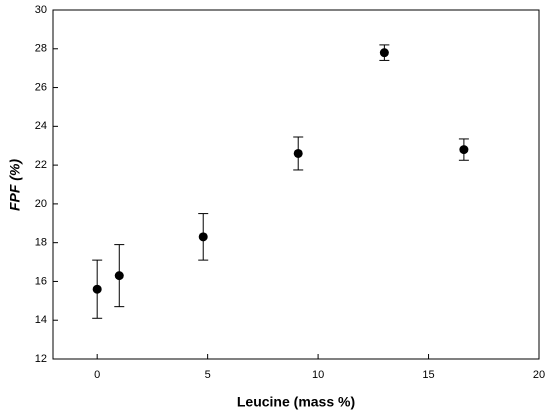  What do you see at coordinates (318, 375) in the screenshot?
I see `x-tick-label: 10` at bounding box center [318, 375].